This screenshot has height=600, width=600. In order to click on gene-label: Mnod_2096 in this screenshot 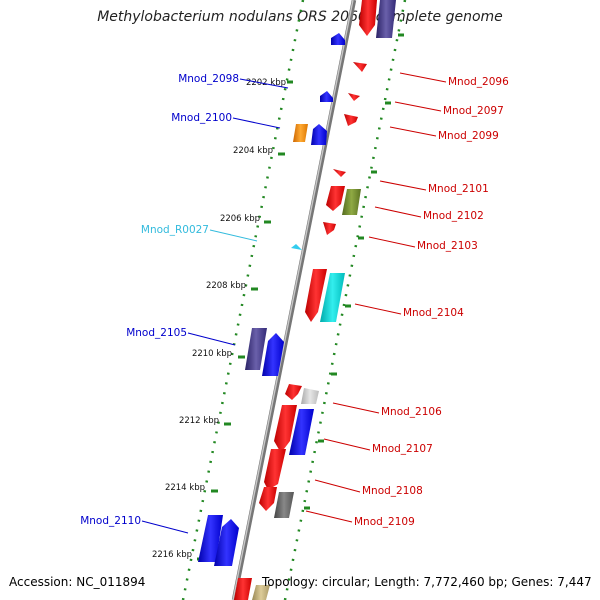, I will do `click(478, 82)`.